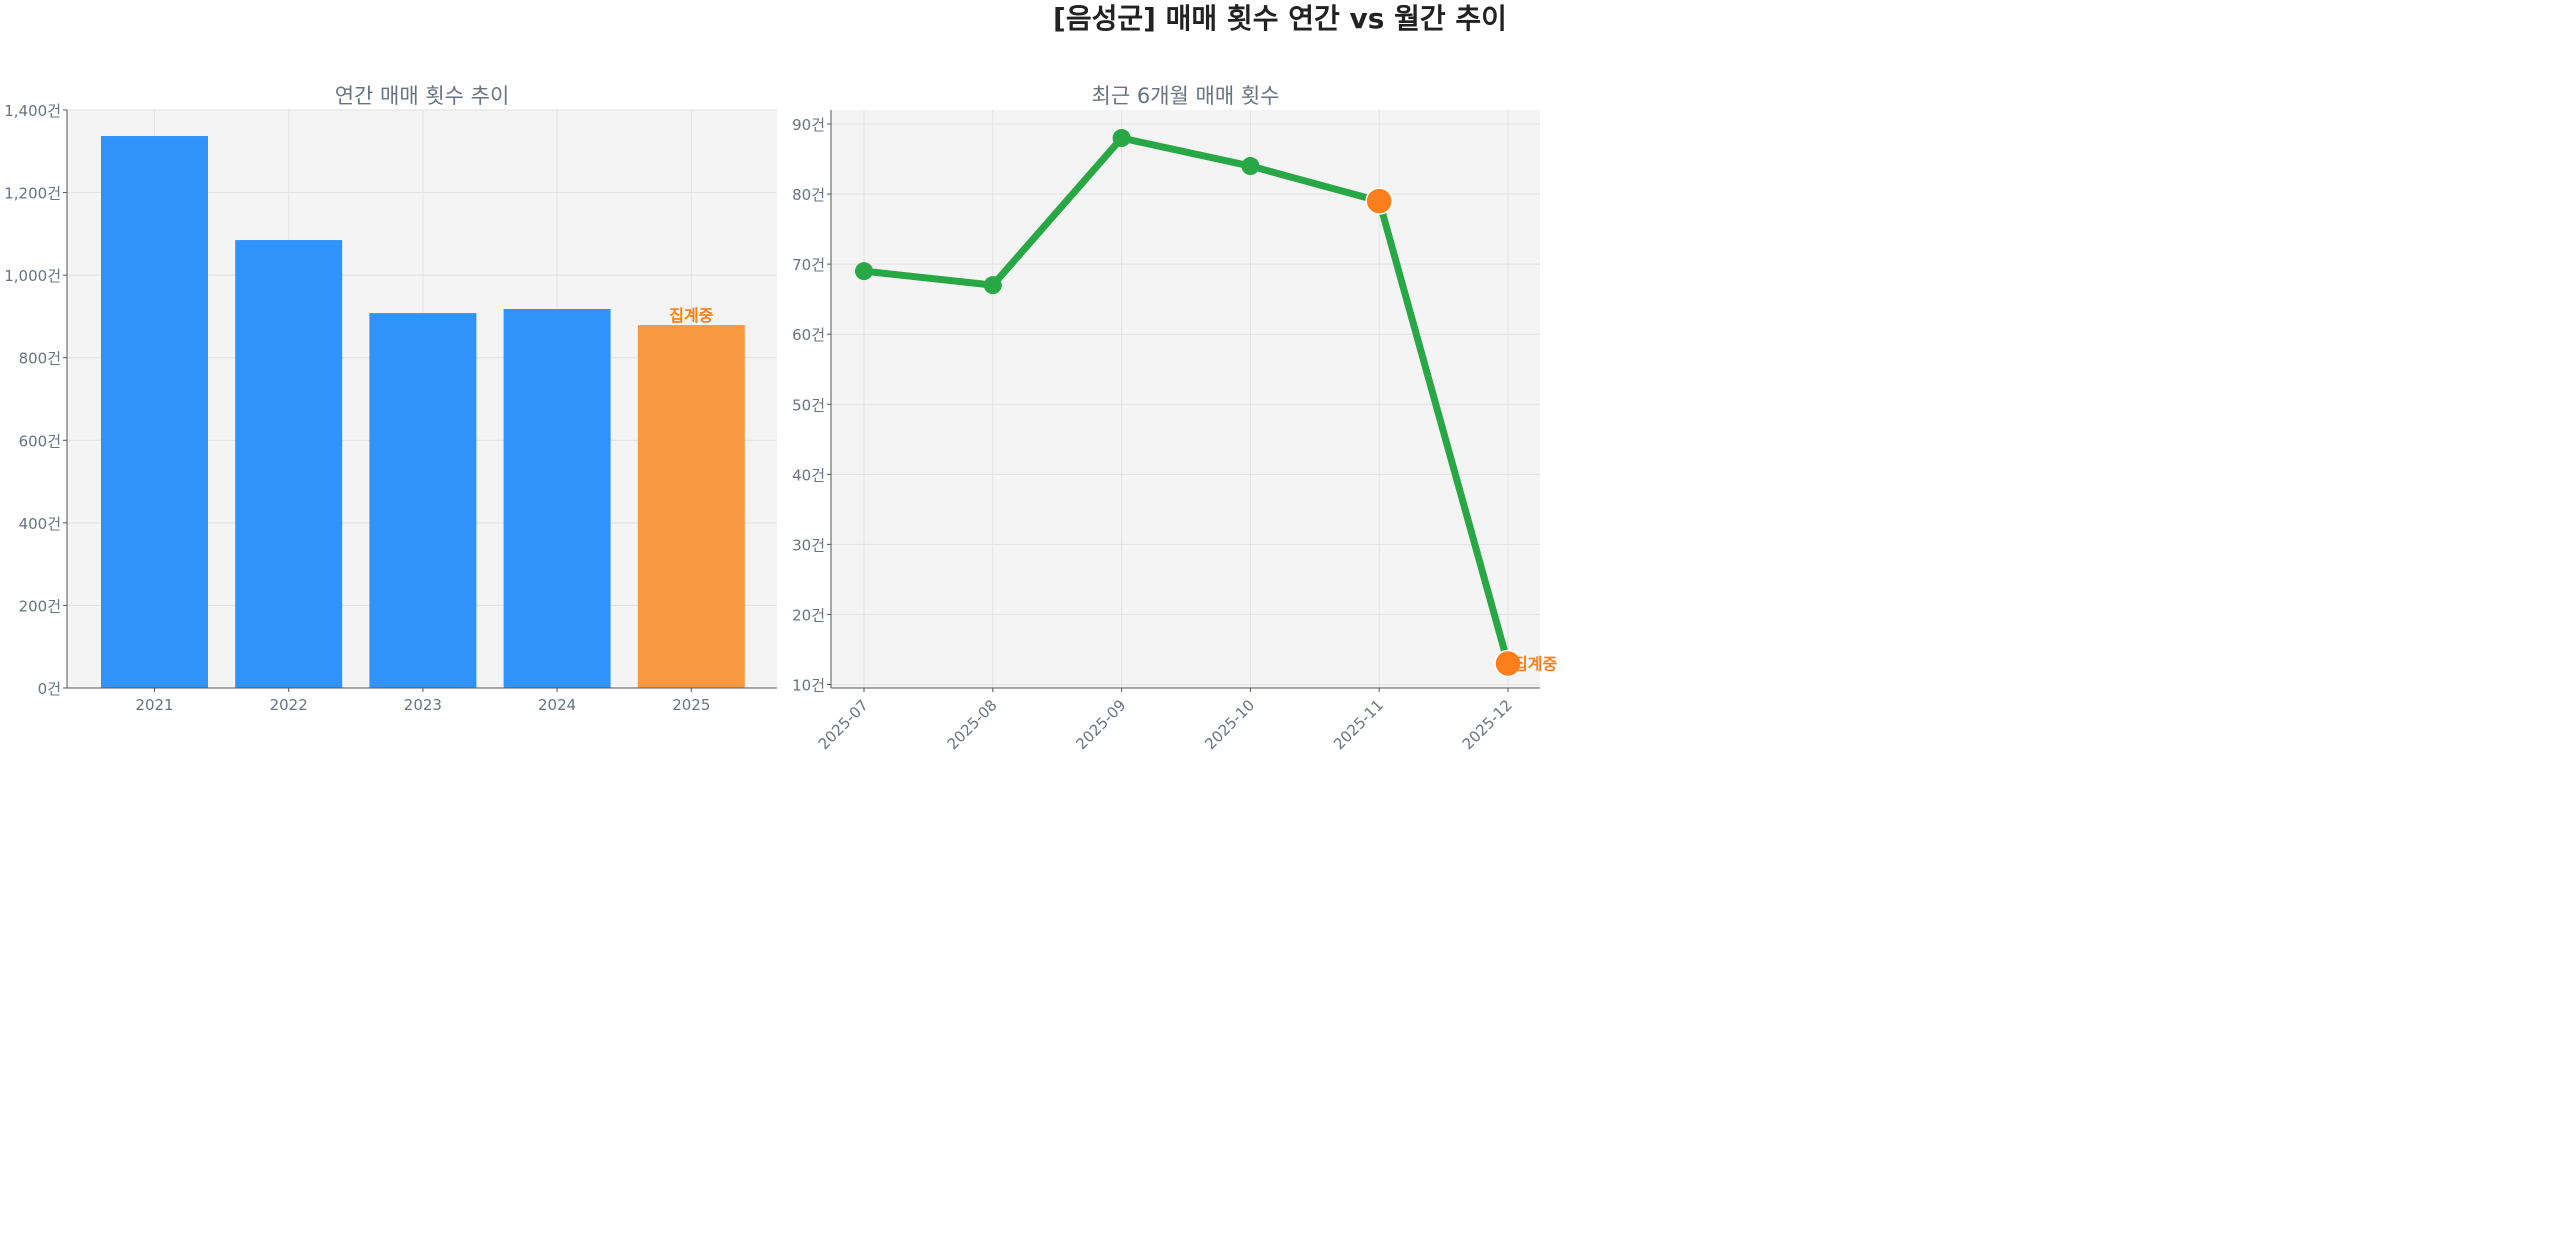 This screenshot has height=1234, width=2560. What do you see at coordinates (40, 359) in the screenshot?
I see `bar-chart-ytick-label: 800건` at bounding box center [40, 359].